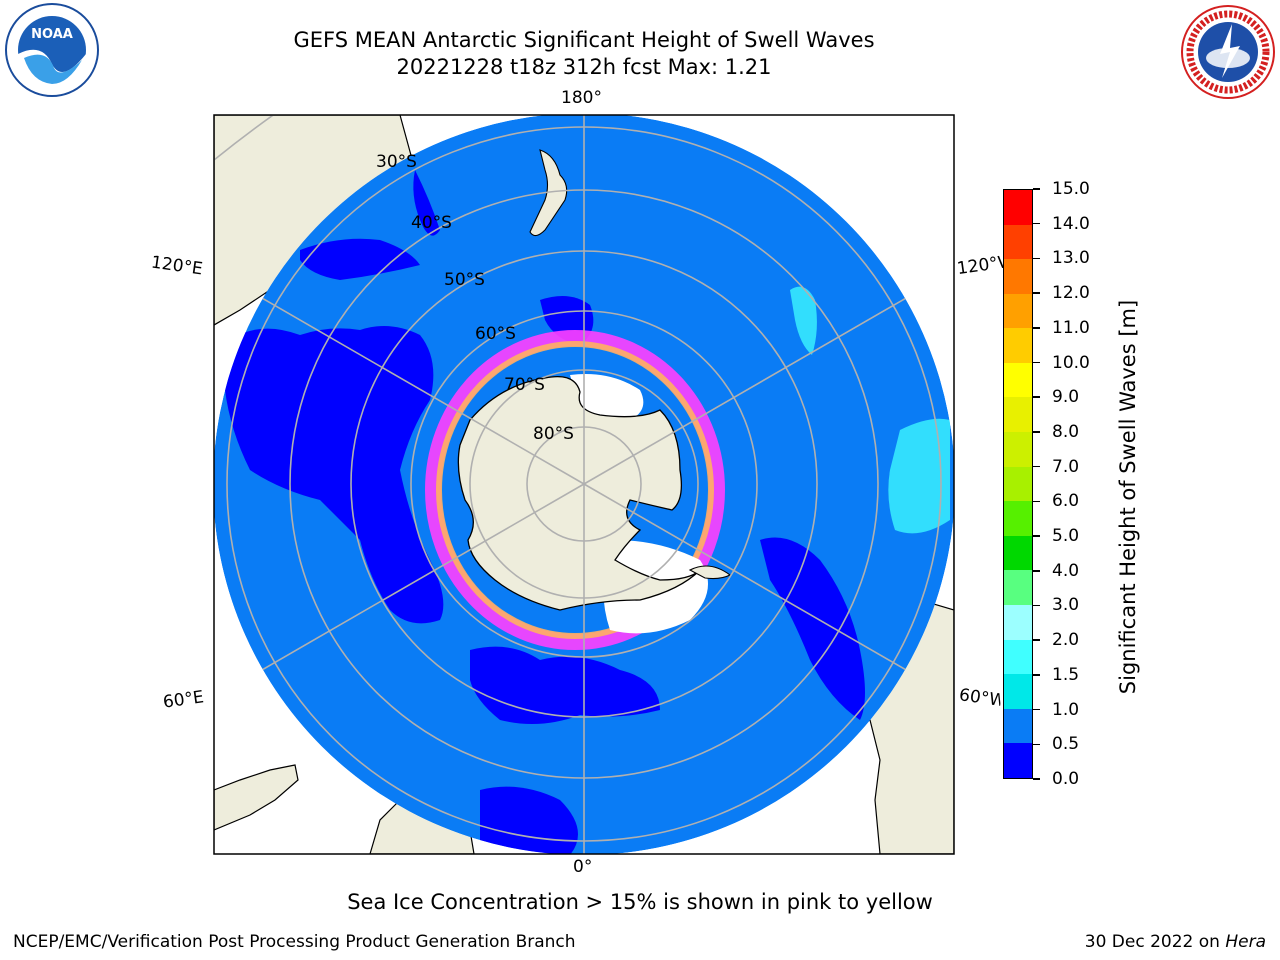  What do you see at coordinates (553, 434) in the screenshot?
I see `lat-label-80s: 80°S` at bounding box center [553, 434].